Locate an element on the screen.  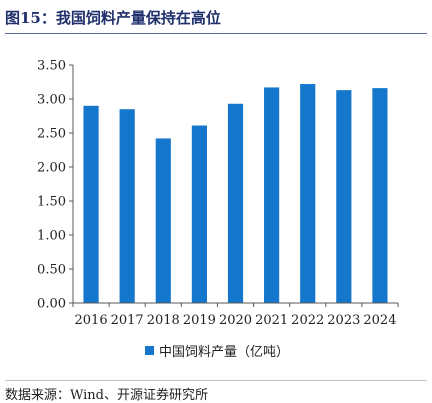
y-tick-label: 3.00 is located at coordinates (51, 100).